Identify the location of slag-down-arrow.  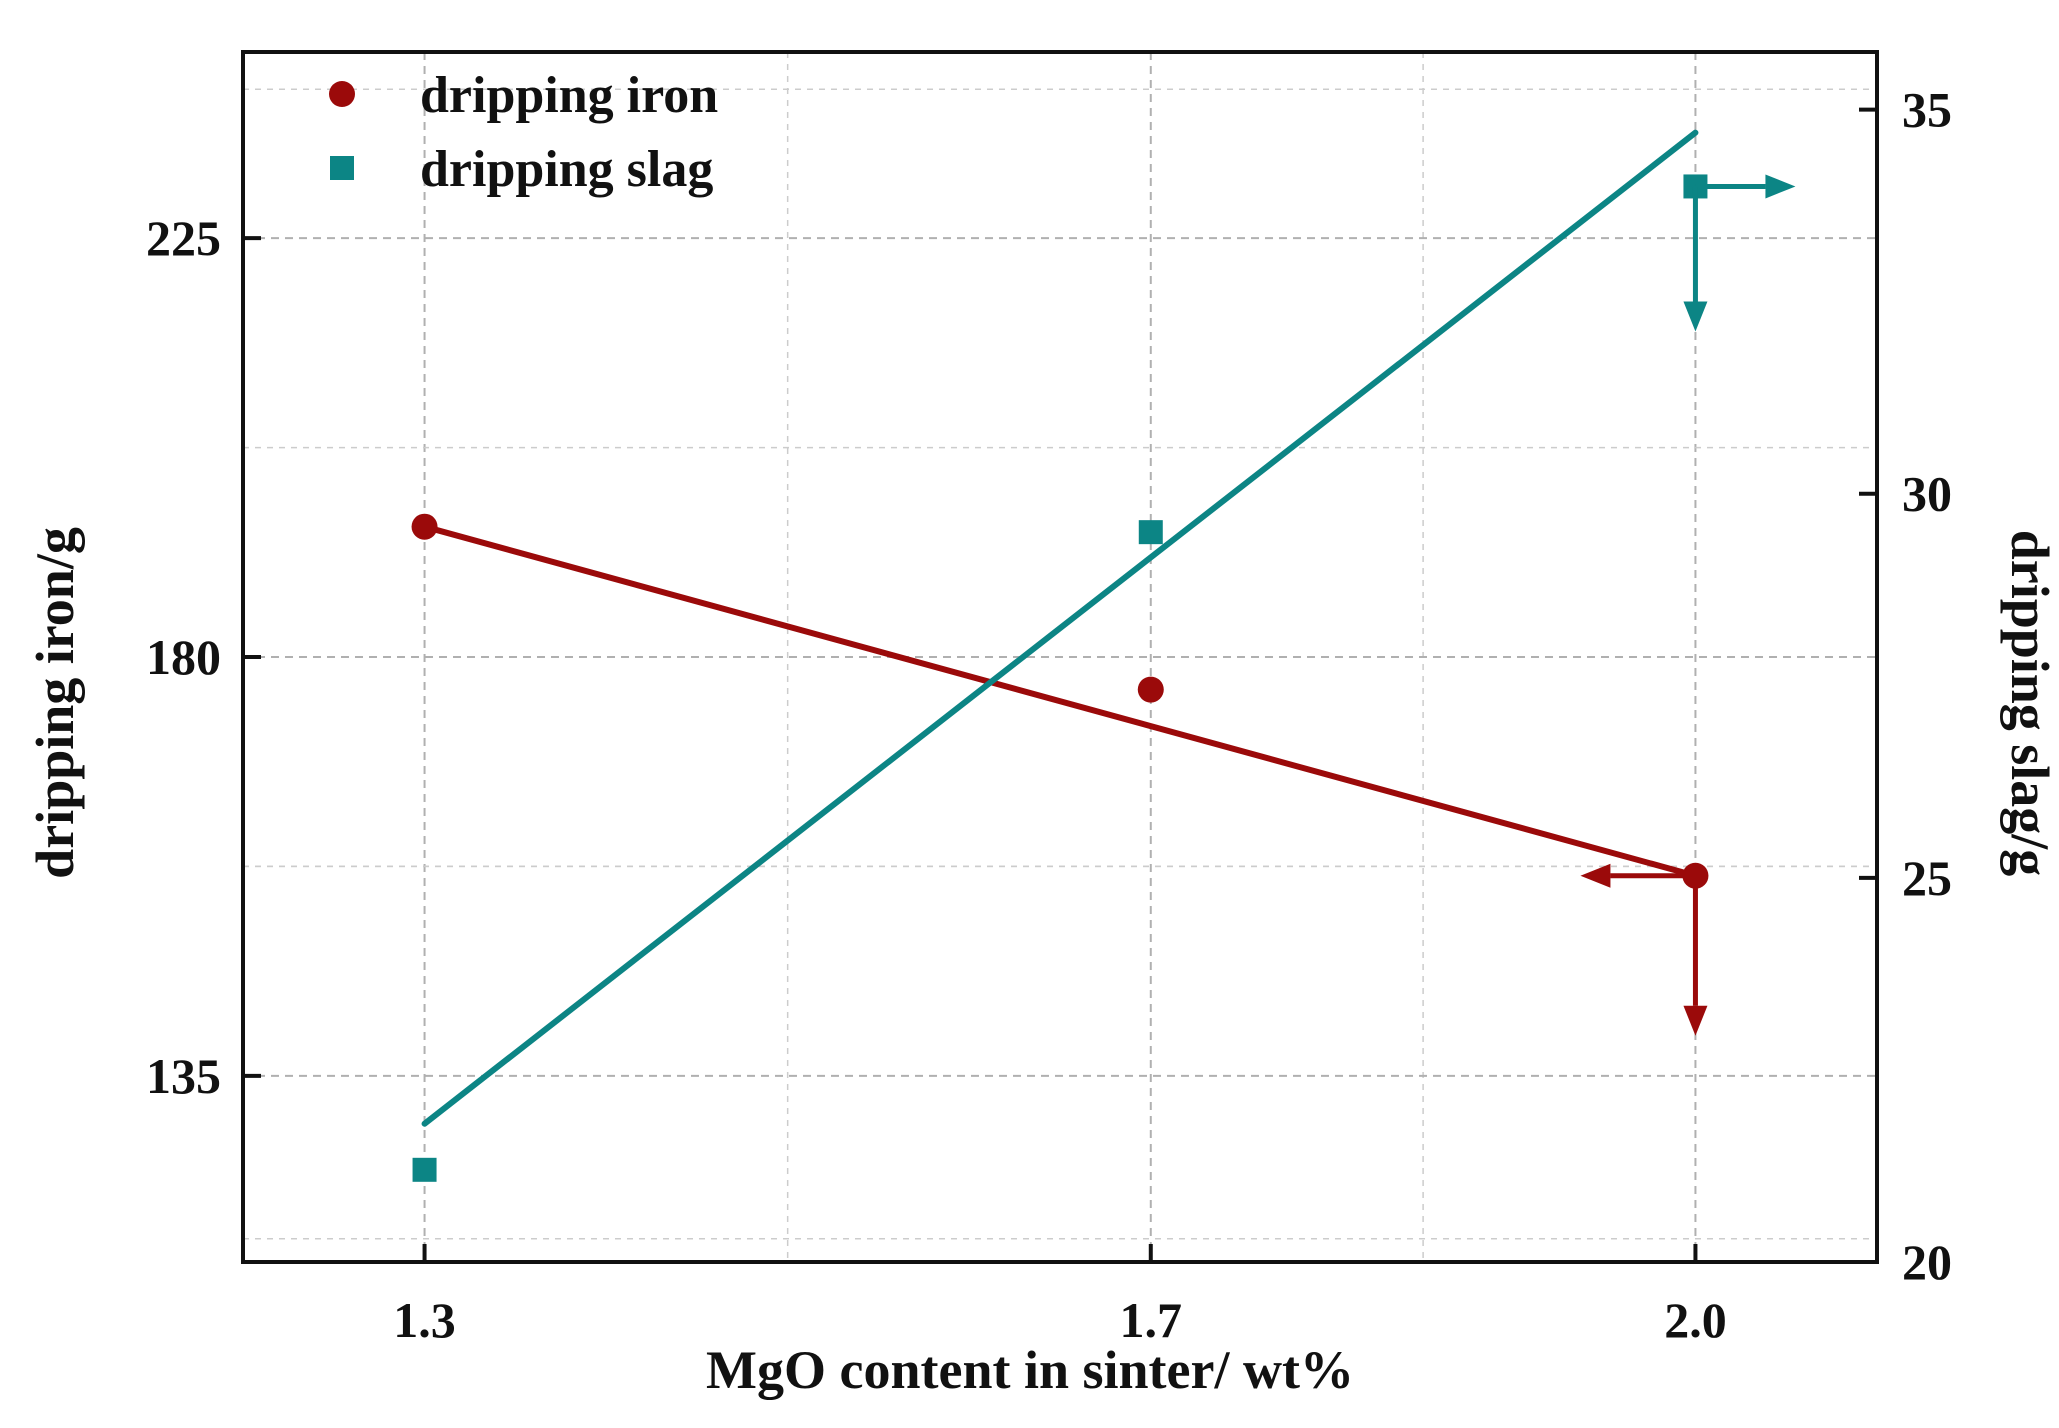
(1695, 259).